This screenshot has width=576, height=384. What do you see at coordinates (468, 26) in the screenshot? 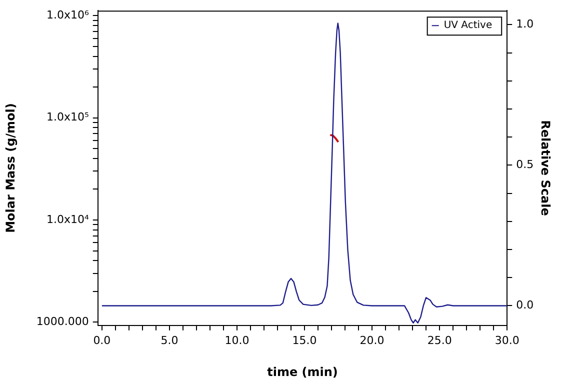
I see `legend-label: UV Active` at bounding box center [468, 26].